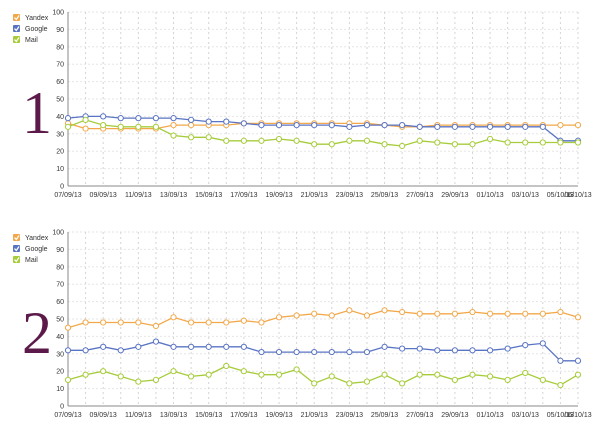 The width and height of the screenshot is (600, 425). Describe the element at coordinates (349, 195) in the screenshot. I see `x-tick-label: 23/09/13` at that location.